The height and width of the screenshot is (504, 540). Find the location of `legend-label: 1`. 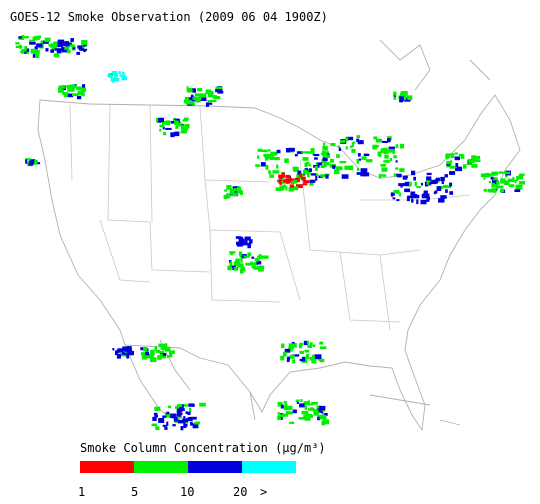

legend-label: 1 is located at coordinates (81, 492).